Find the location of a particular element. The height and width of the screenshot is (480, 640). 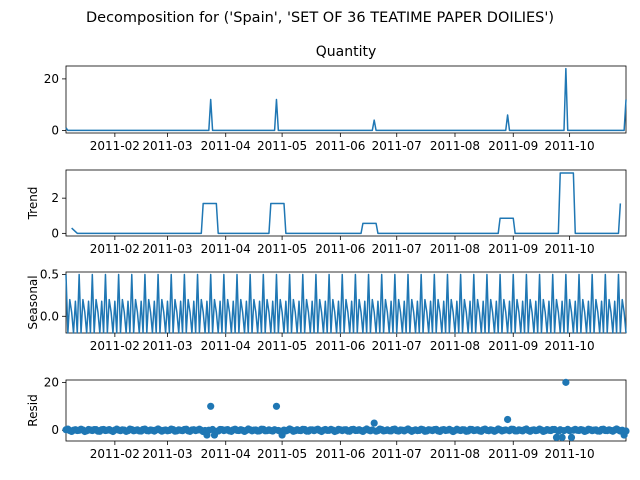

panel-1-xtick-label: 2011-09 is located at coordinates (513, 249).